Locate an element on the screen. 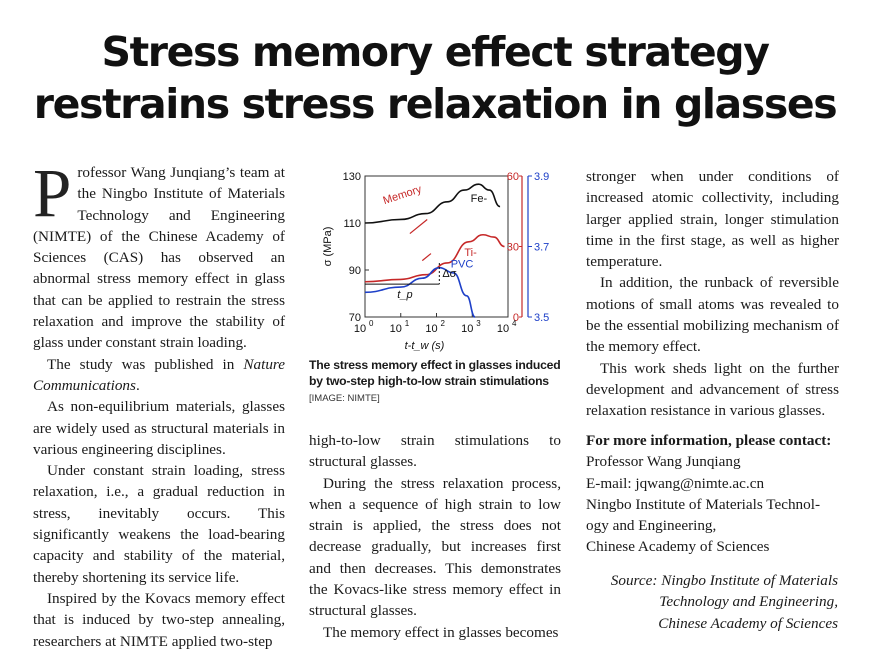 The height and width of the screenshot is (652, 870). series-line-ti is located at coordinates (434, 258).